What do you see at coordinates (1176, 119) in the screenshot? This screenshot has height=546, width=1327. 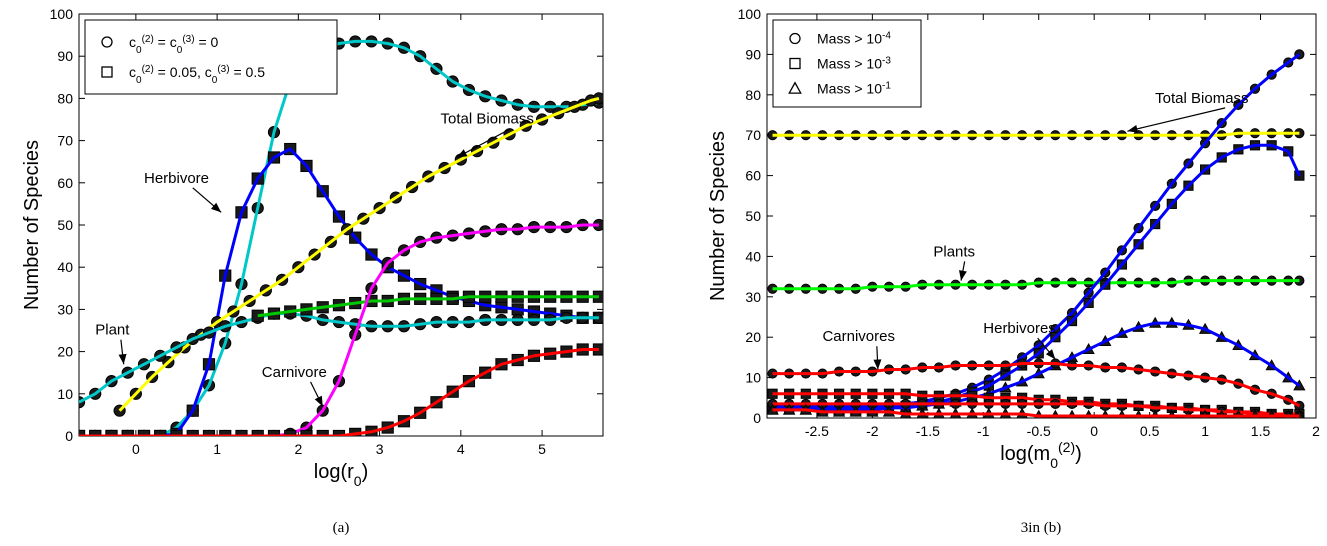 I see `chart-b-annotation-arrow` at bounding box center [1176, 119].